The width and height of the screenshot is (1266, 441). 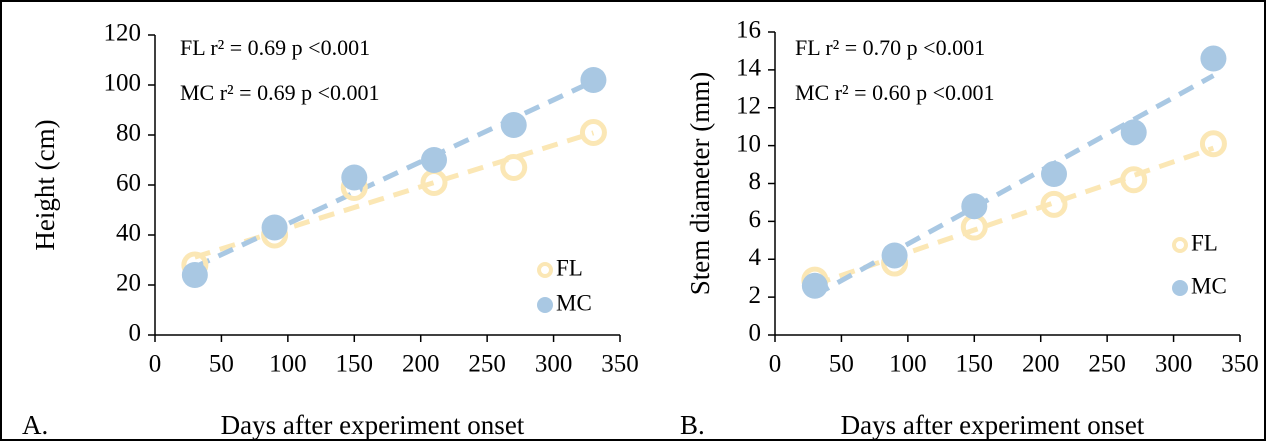 What do you see at coordinates (748, 30) in the screenshot?
I see `y-tick-label: 16` at bounding box center [748, 30].